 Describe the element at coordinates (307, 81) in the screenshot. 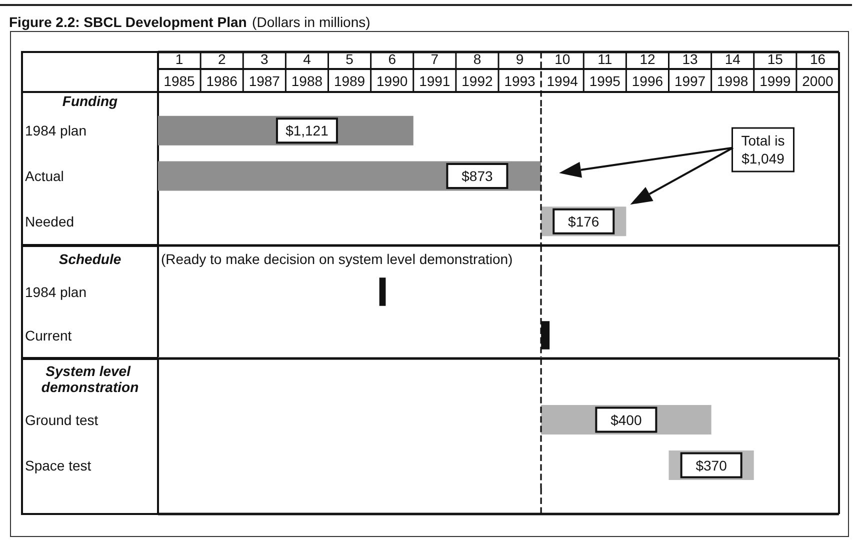

I see `x-tick-label: 1988` at that location.